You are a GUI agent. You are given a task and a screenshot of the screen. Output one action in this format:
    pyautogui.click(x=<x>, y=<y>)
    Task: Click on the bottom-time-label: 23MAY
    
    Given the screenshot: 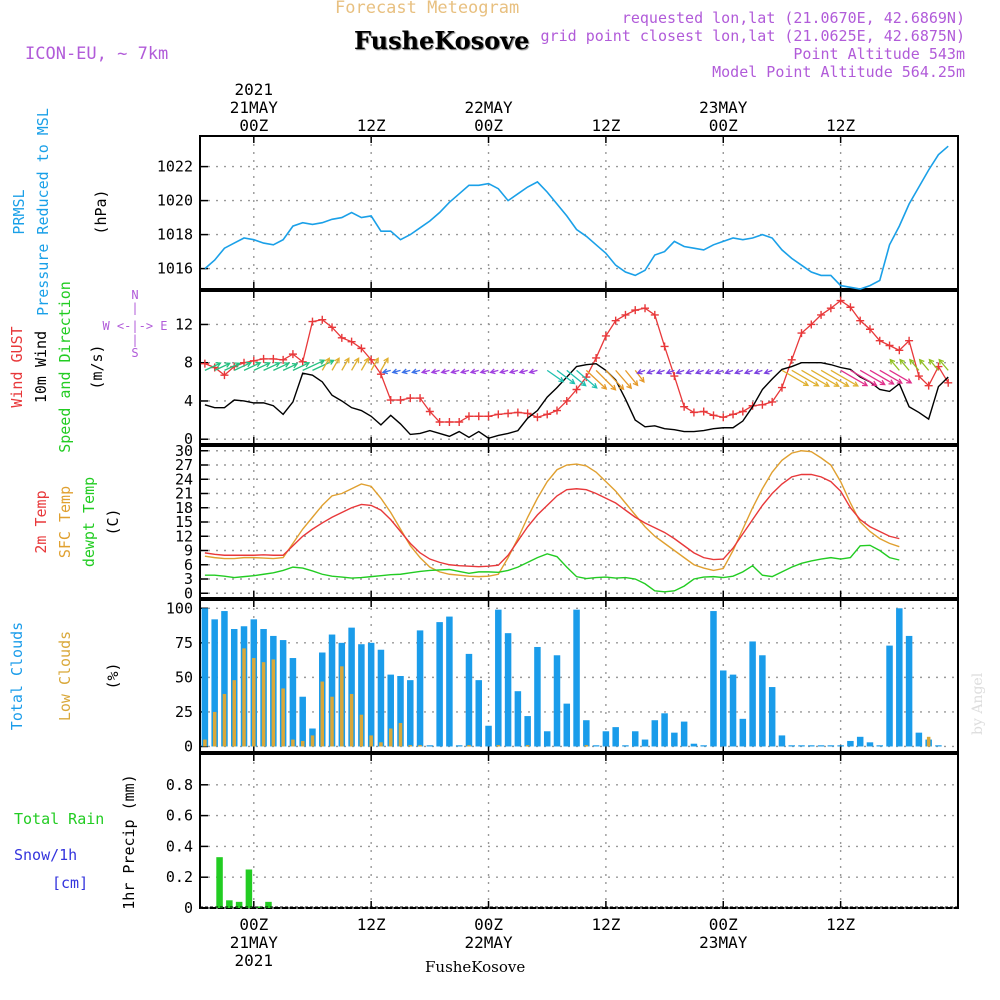 What is the action you would take?
    pyautogui.click(x=723, y=942)
    